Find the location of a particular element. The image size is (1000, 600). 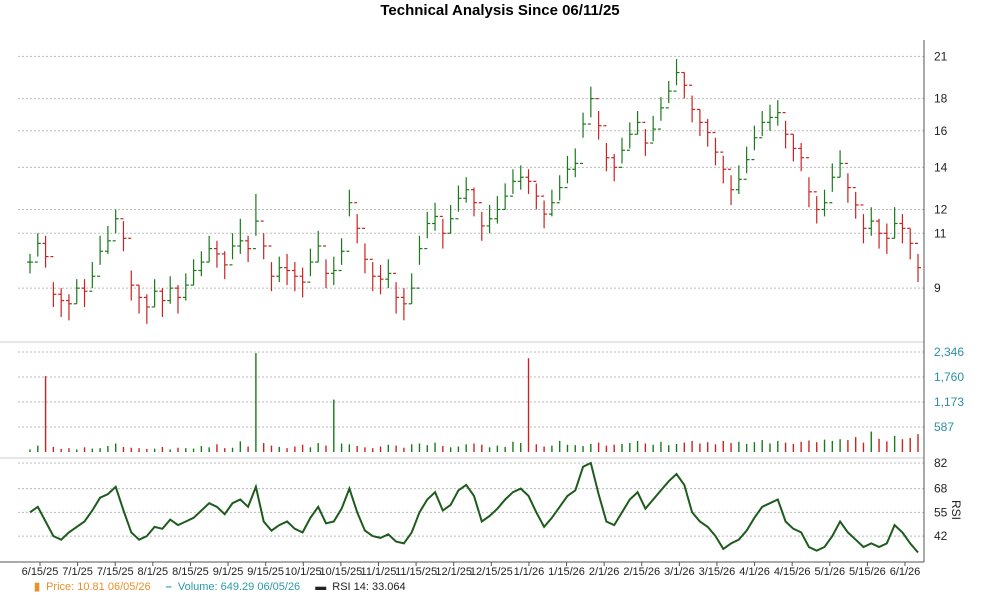

rsi-tick-label: 68 is located at coordinates (941, 489).